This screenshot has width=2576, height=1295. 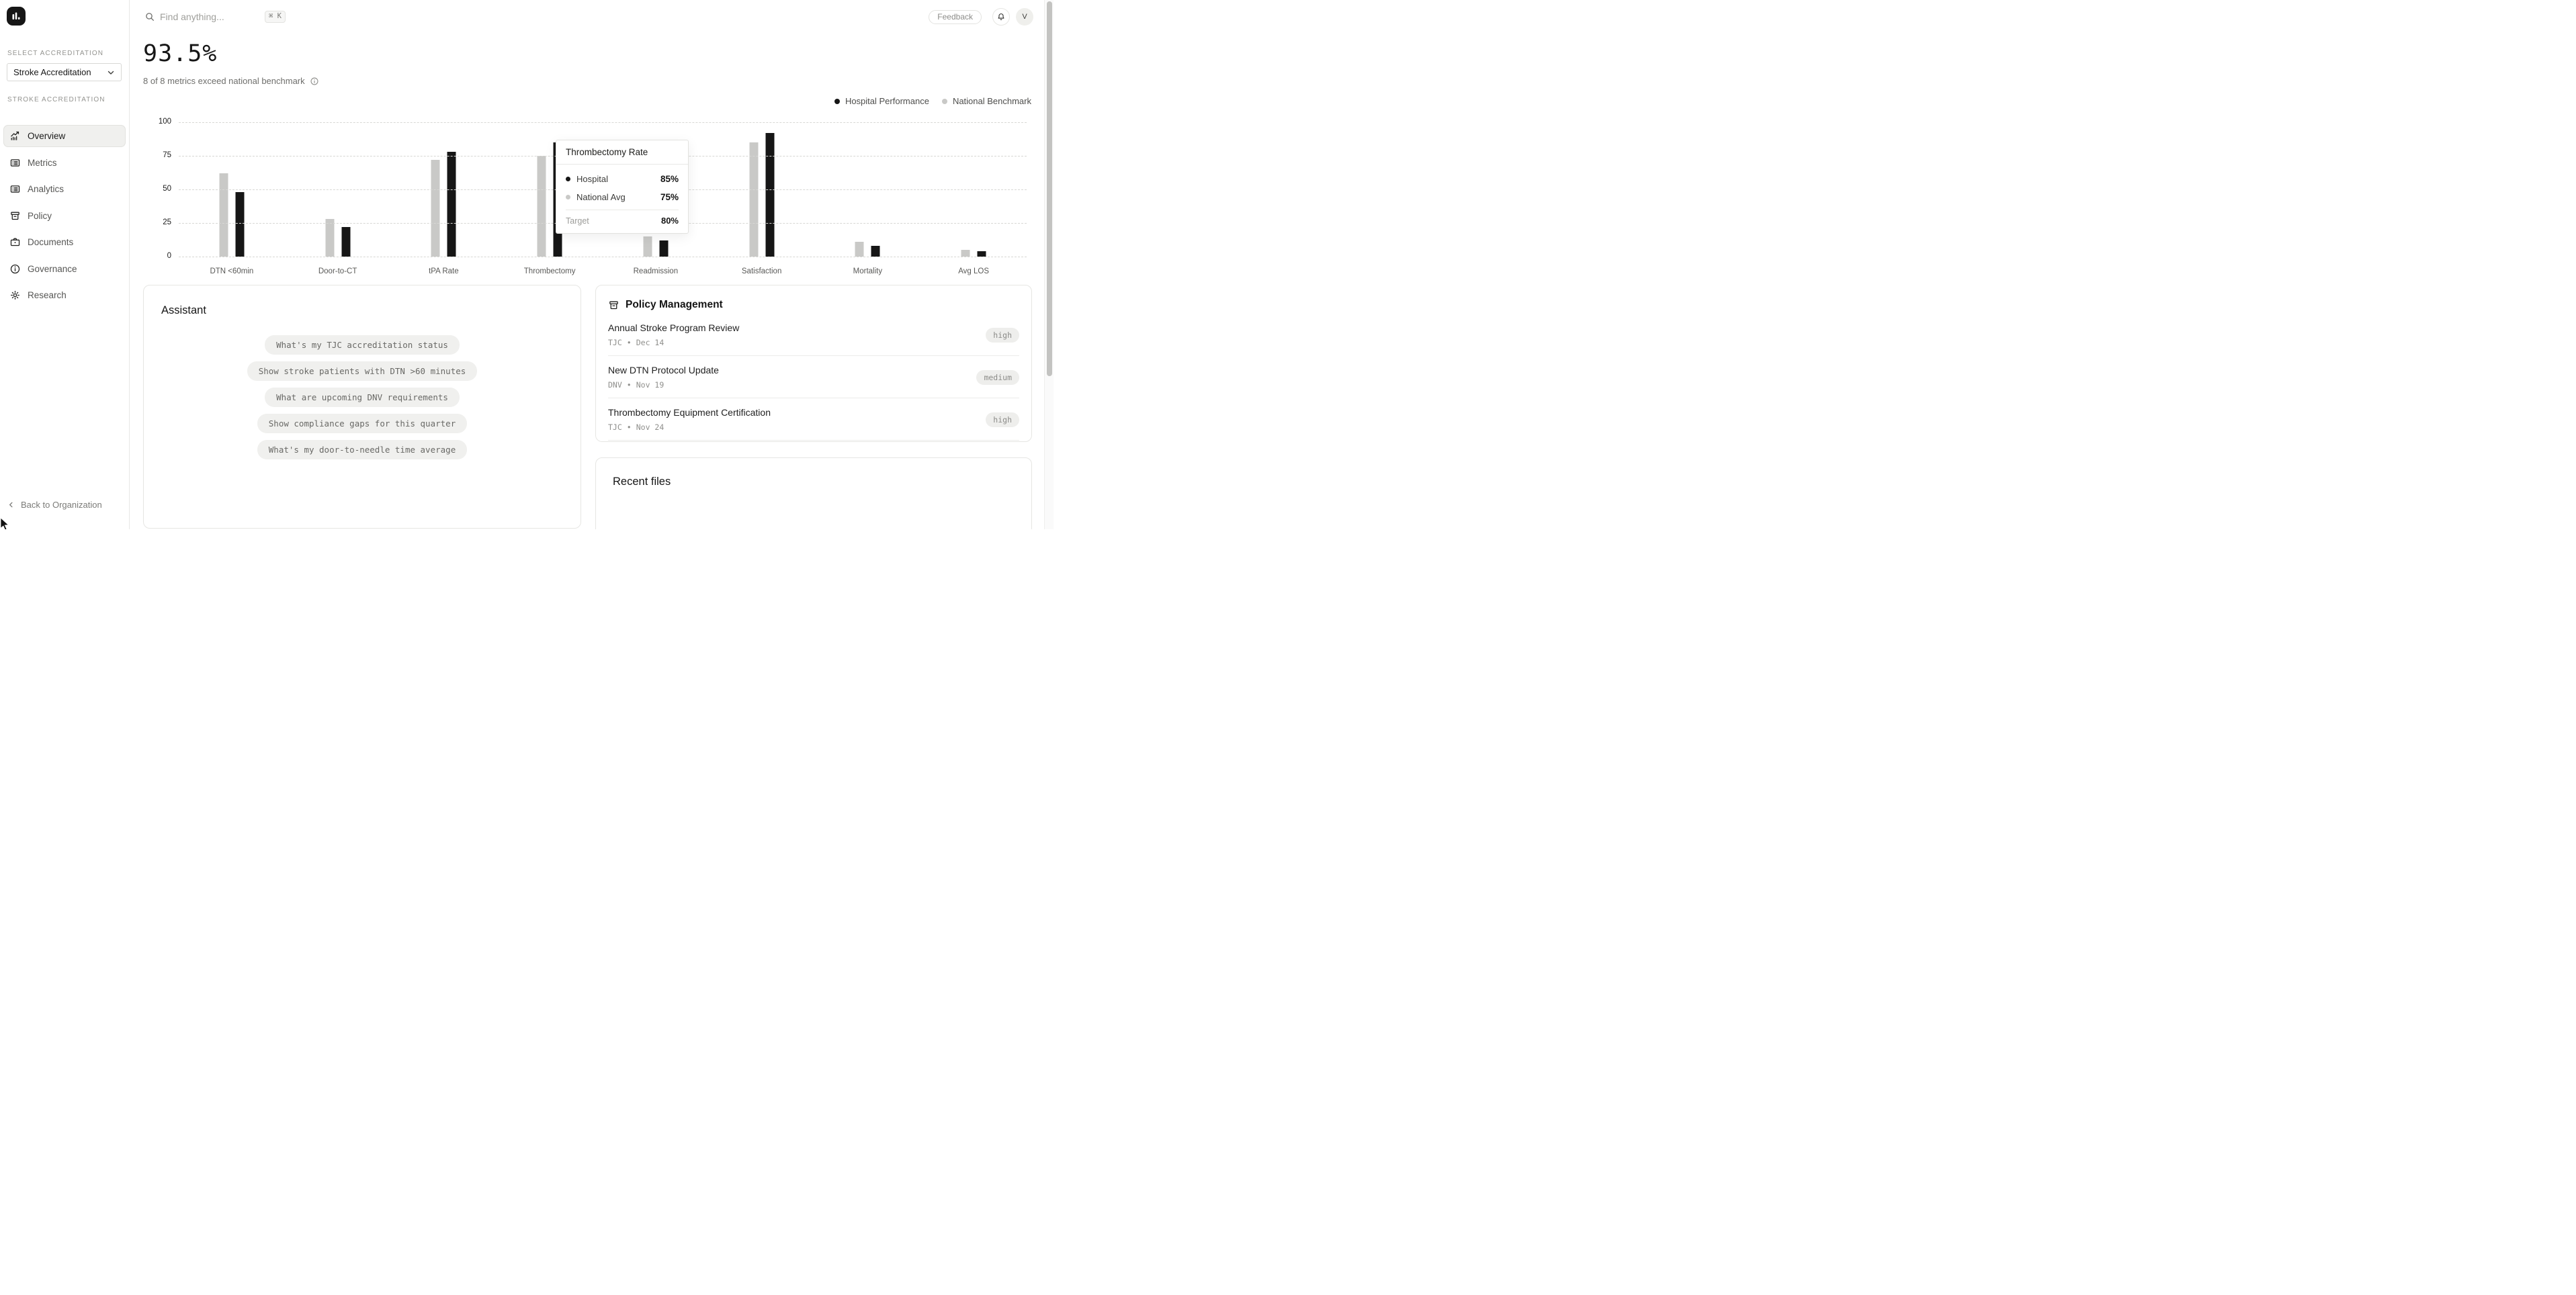 I want to click on y-axis-tick: 100, so click(x=164, y=122).